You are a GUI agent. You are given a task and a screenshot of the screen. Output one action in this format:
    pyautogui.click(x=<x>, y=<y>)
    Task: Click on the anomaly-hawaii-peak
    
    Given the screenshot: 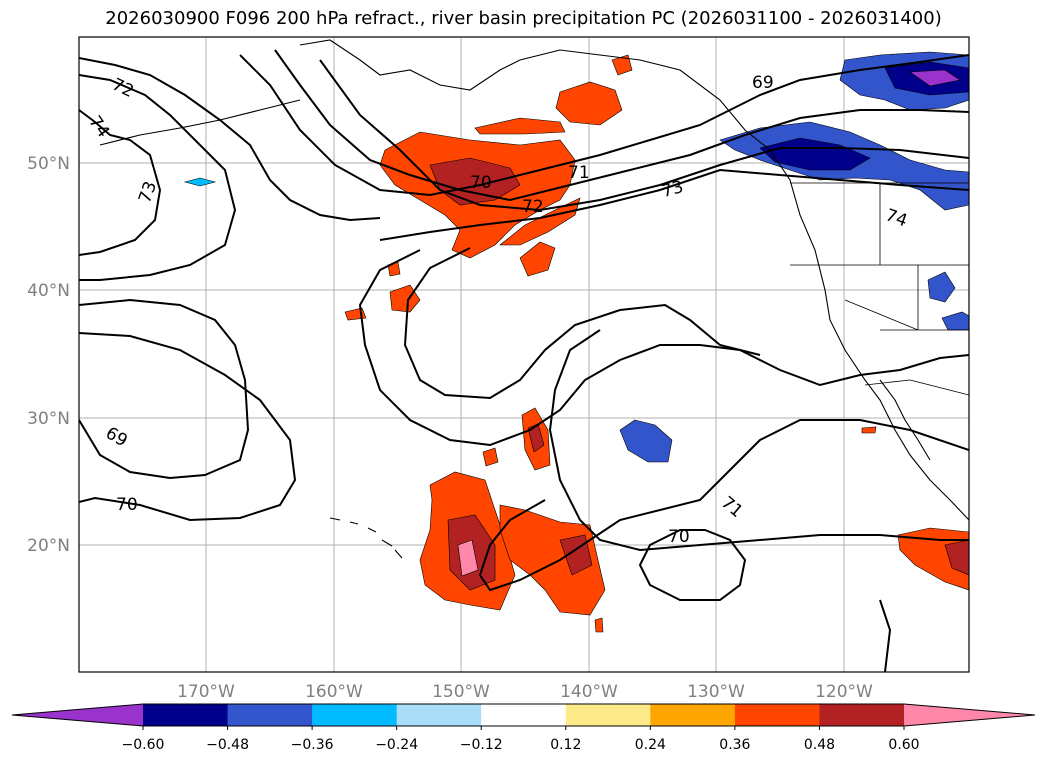 What is the action you would take?
    pyautogui.click(x=468, y=558)
    